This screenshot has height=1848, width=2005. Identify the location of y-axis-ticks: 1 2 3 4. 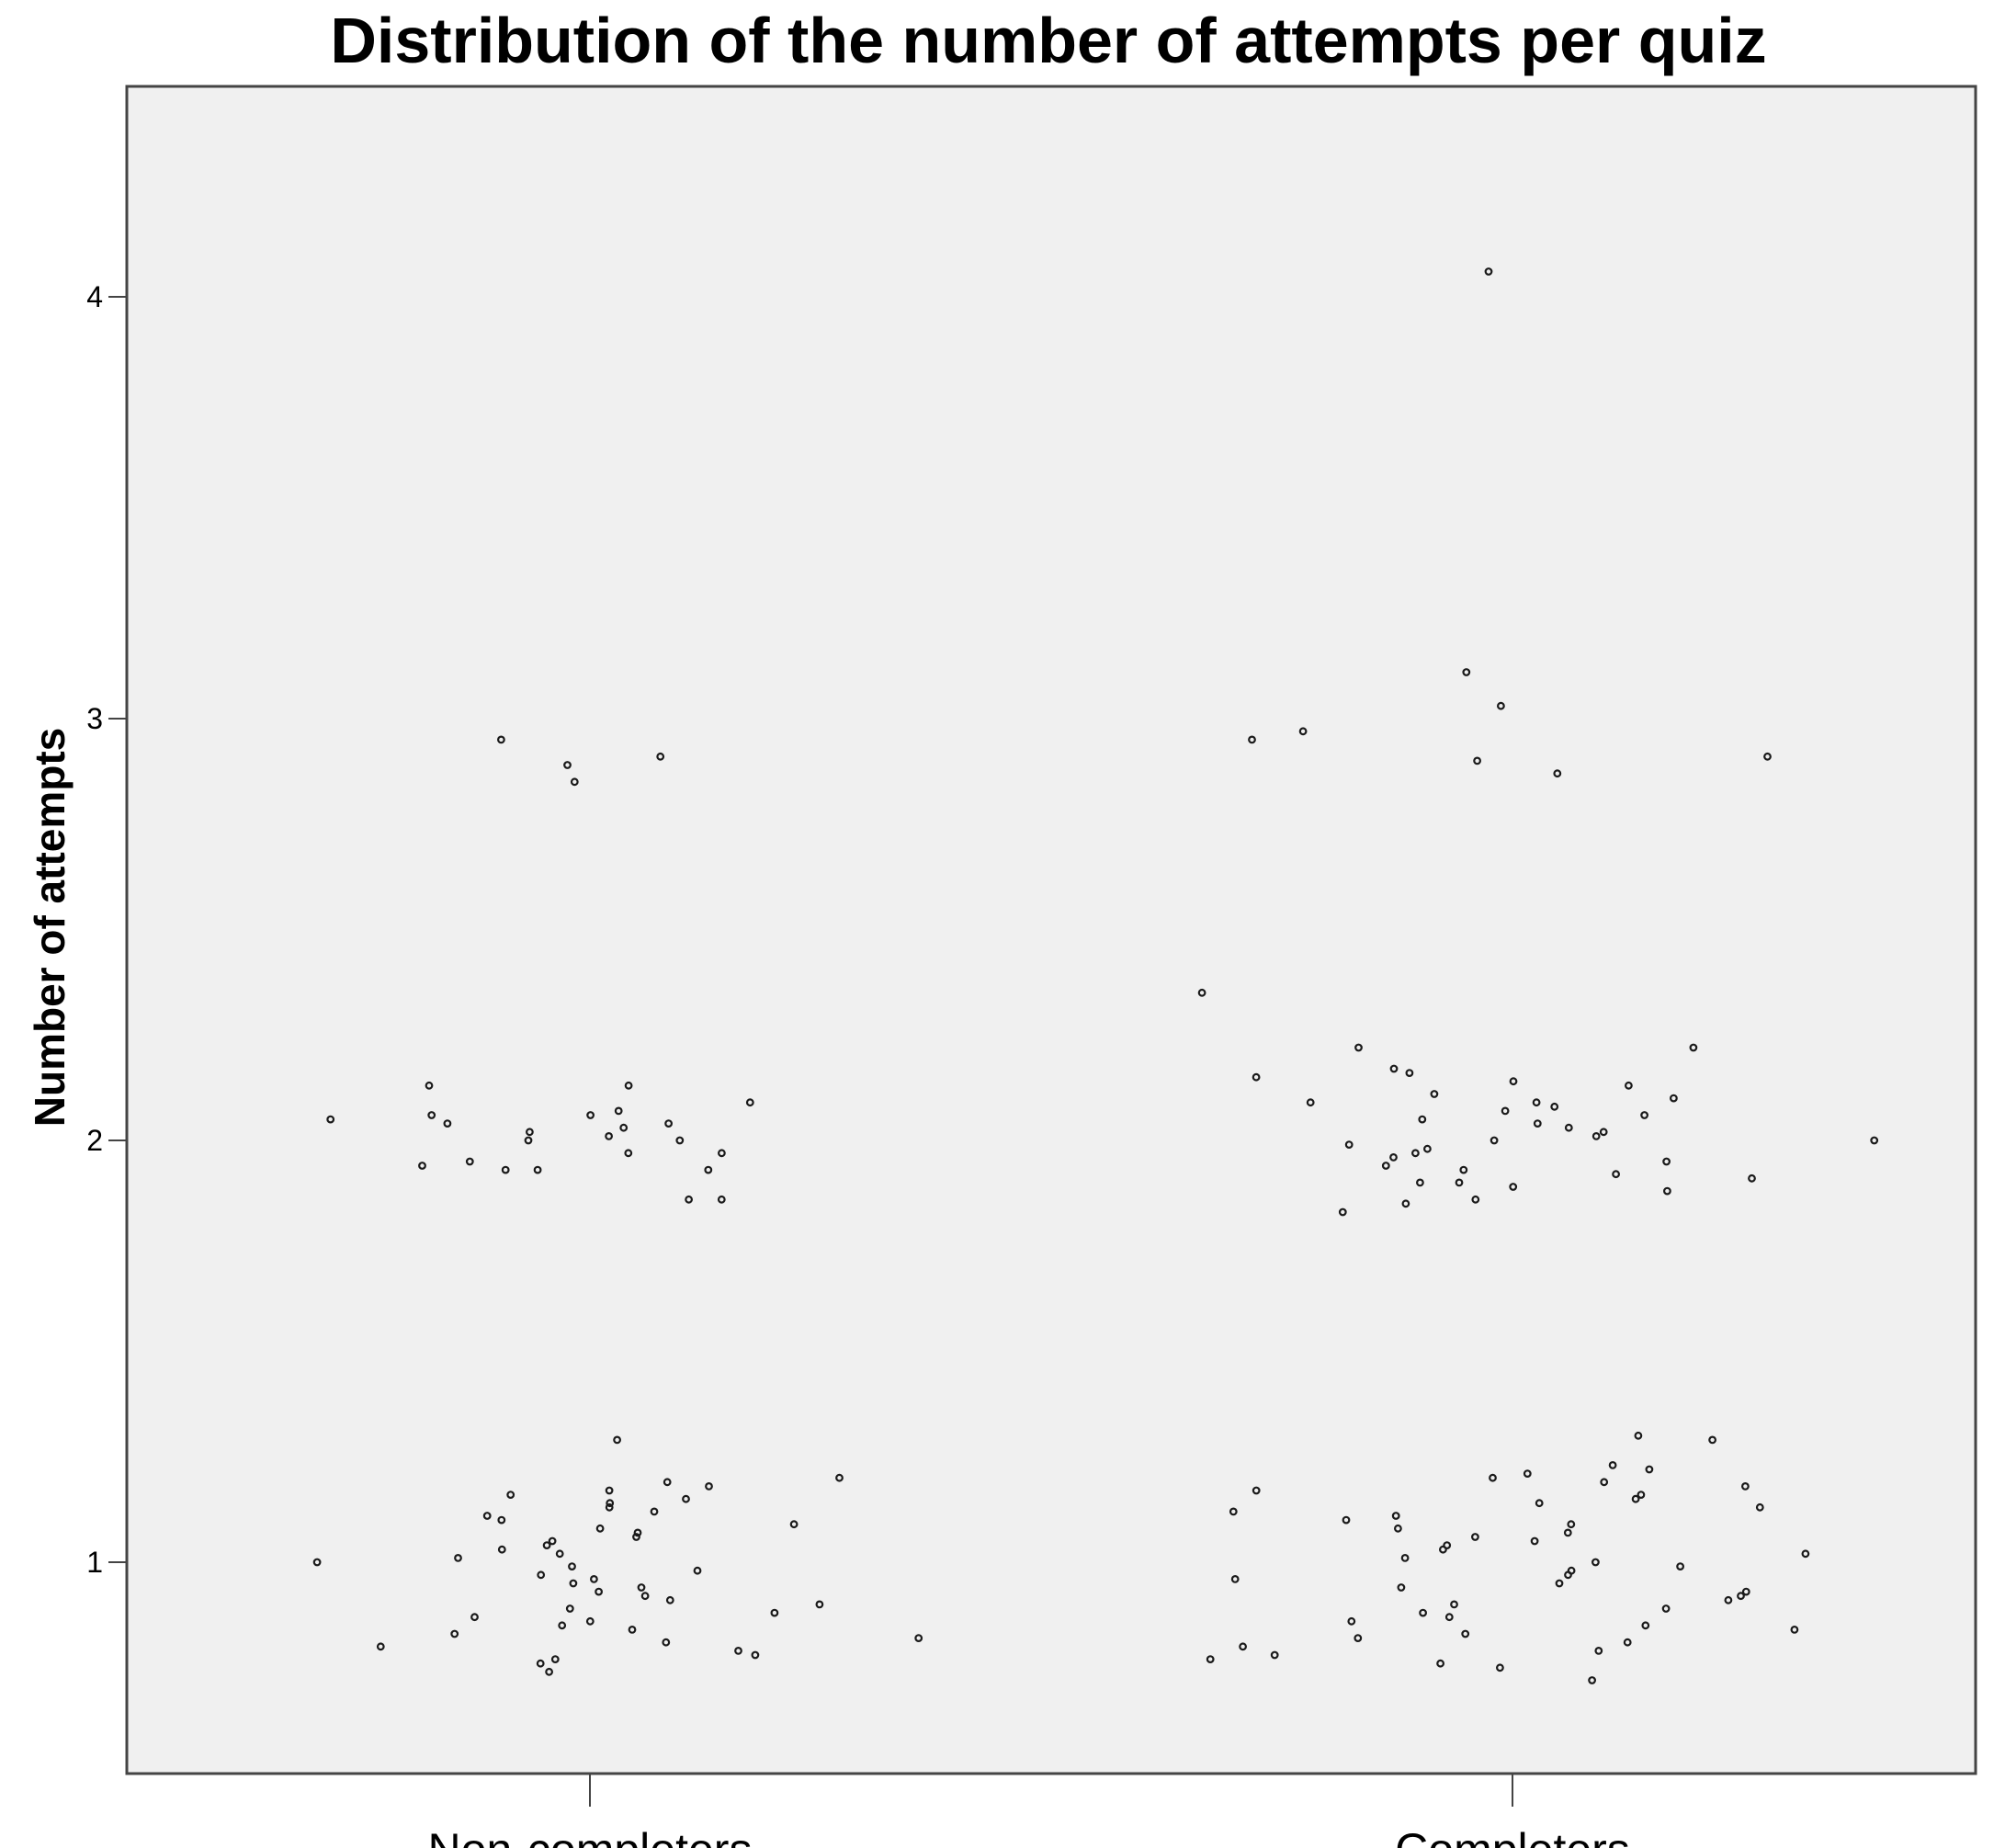
(106, 929).